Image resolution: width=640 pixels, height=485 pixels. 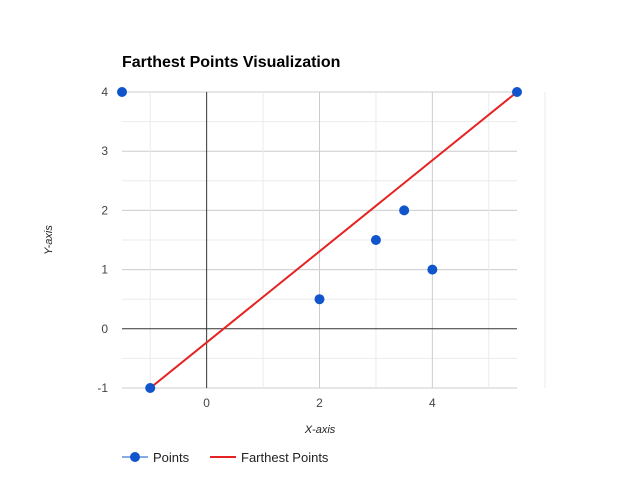 I want to click on x-tick-label: 4, so click(x=432, y=403).